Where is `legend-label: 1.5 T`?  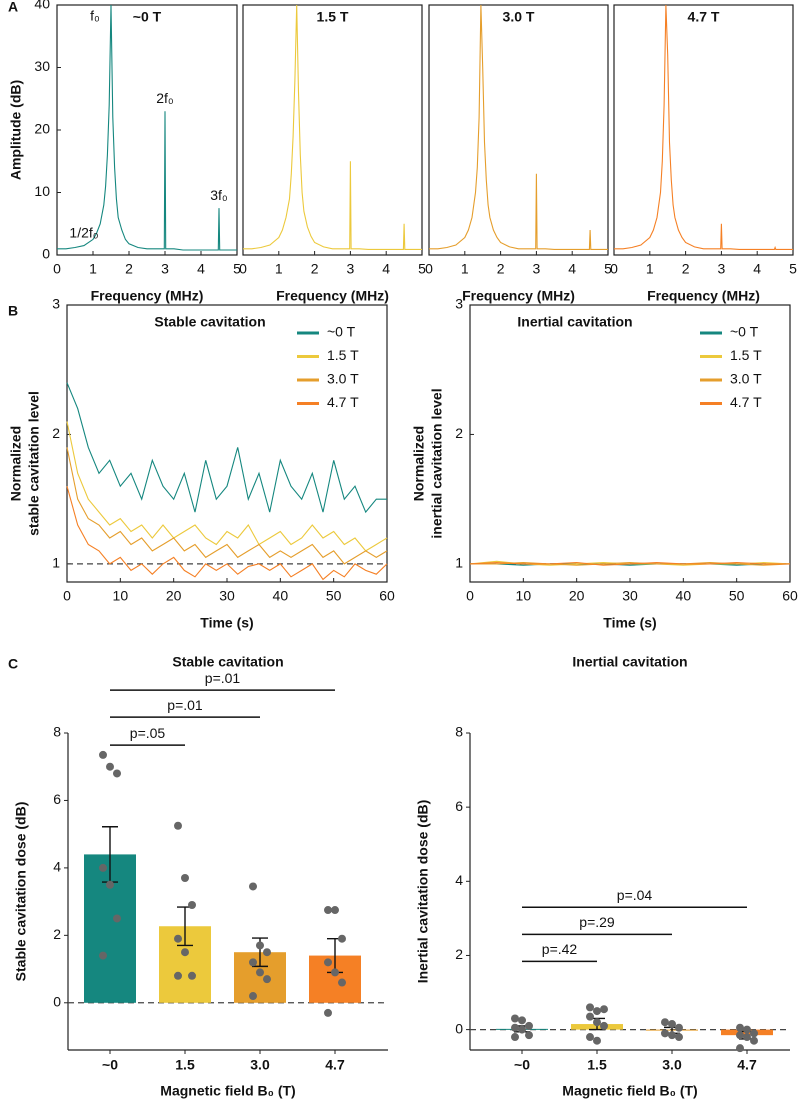
legend-label: 1.5 T is located at coordinates (343, 355).